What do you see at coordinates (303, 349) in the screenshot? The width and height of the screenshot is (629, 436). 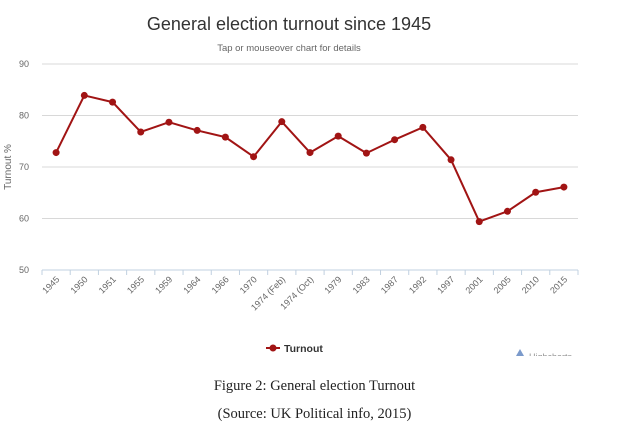 I see `legend-label-turnout: Turnout` at bounding box center [303, 349].